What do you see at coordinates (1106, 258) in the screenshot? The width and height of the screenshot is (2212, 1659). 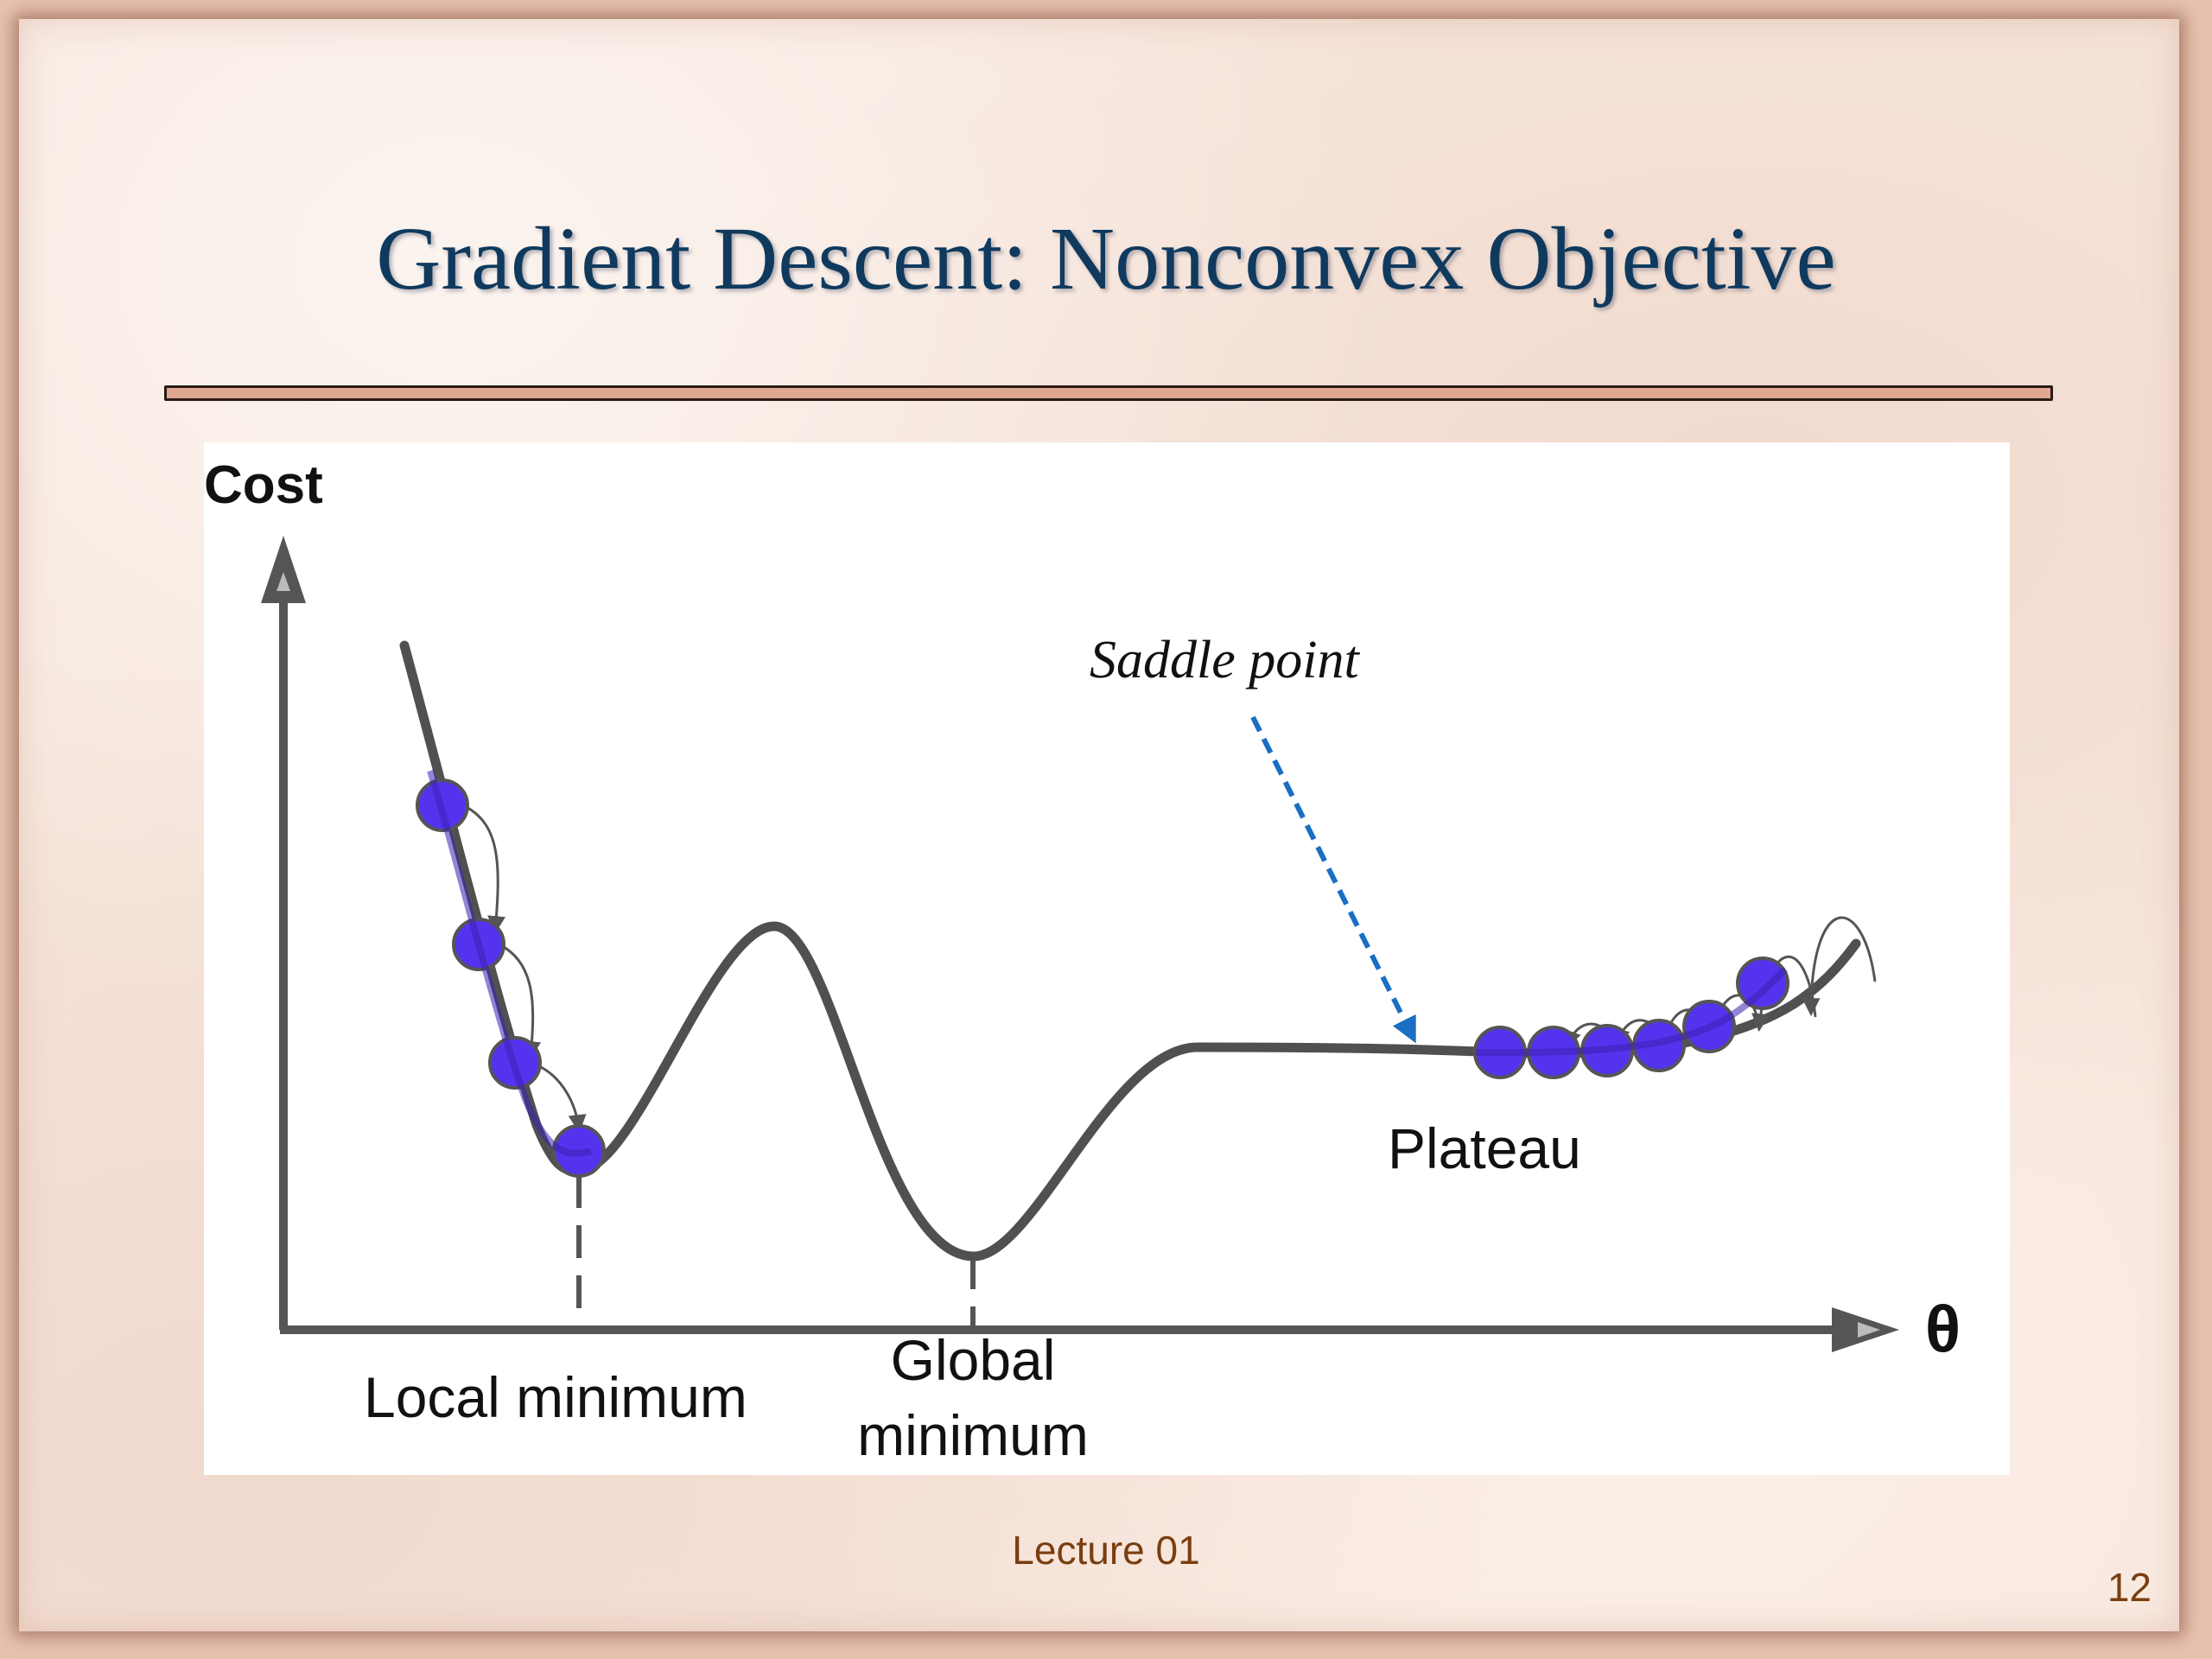 I see `slide-title: Gradient Descent: Nonconvex Objective` at bounding box center [1106, 258].